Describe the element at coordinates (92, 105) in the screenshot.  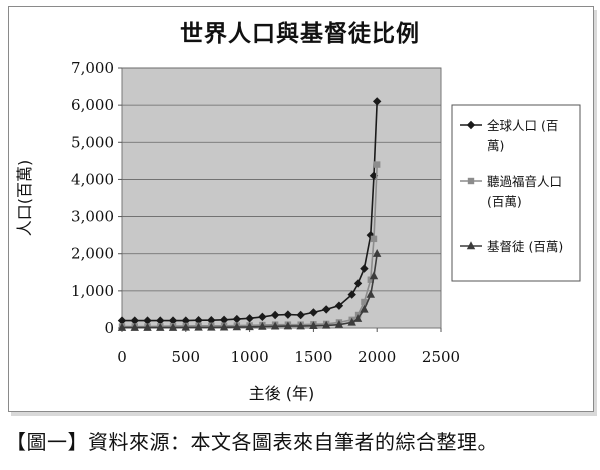
I see `y-tick-label: 6,000` at that location.